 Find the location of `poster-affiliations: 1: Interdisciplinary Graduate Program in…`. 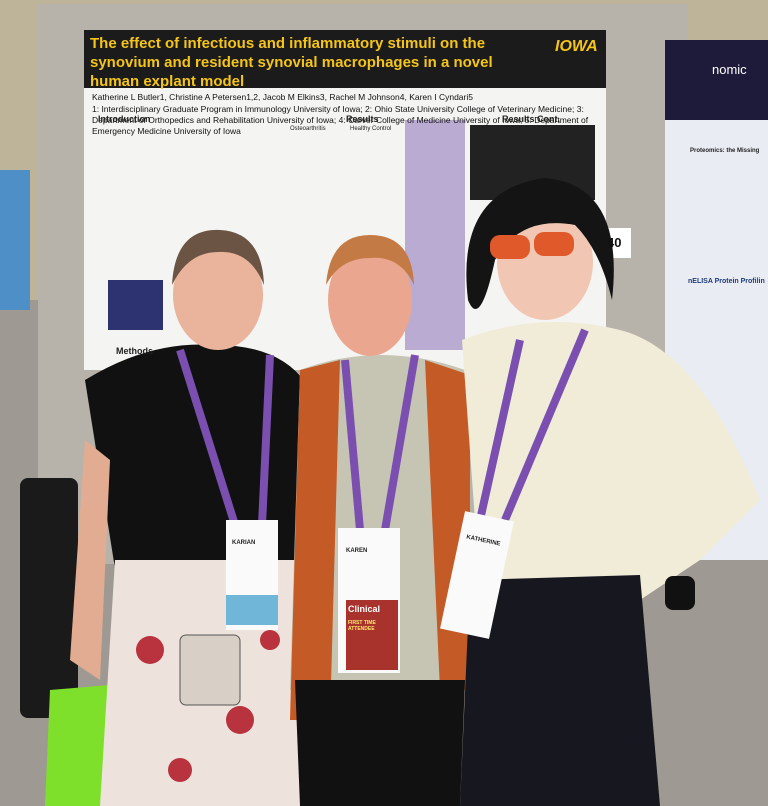

poster-affiliations: 1: Interdisciplinary Graduate Program in… is located at coordinates (340, 120).